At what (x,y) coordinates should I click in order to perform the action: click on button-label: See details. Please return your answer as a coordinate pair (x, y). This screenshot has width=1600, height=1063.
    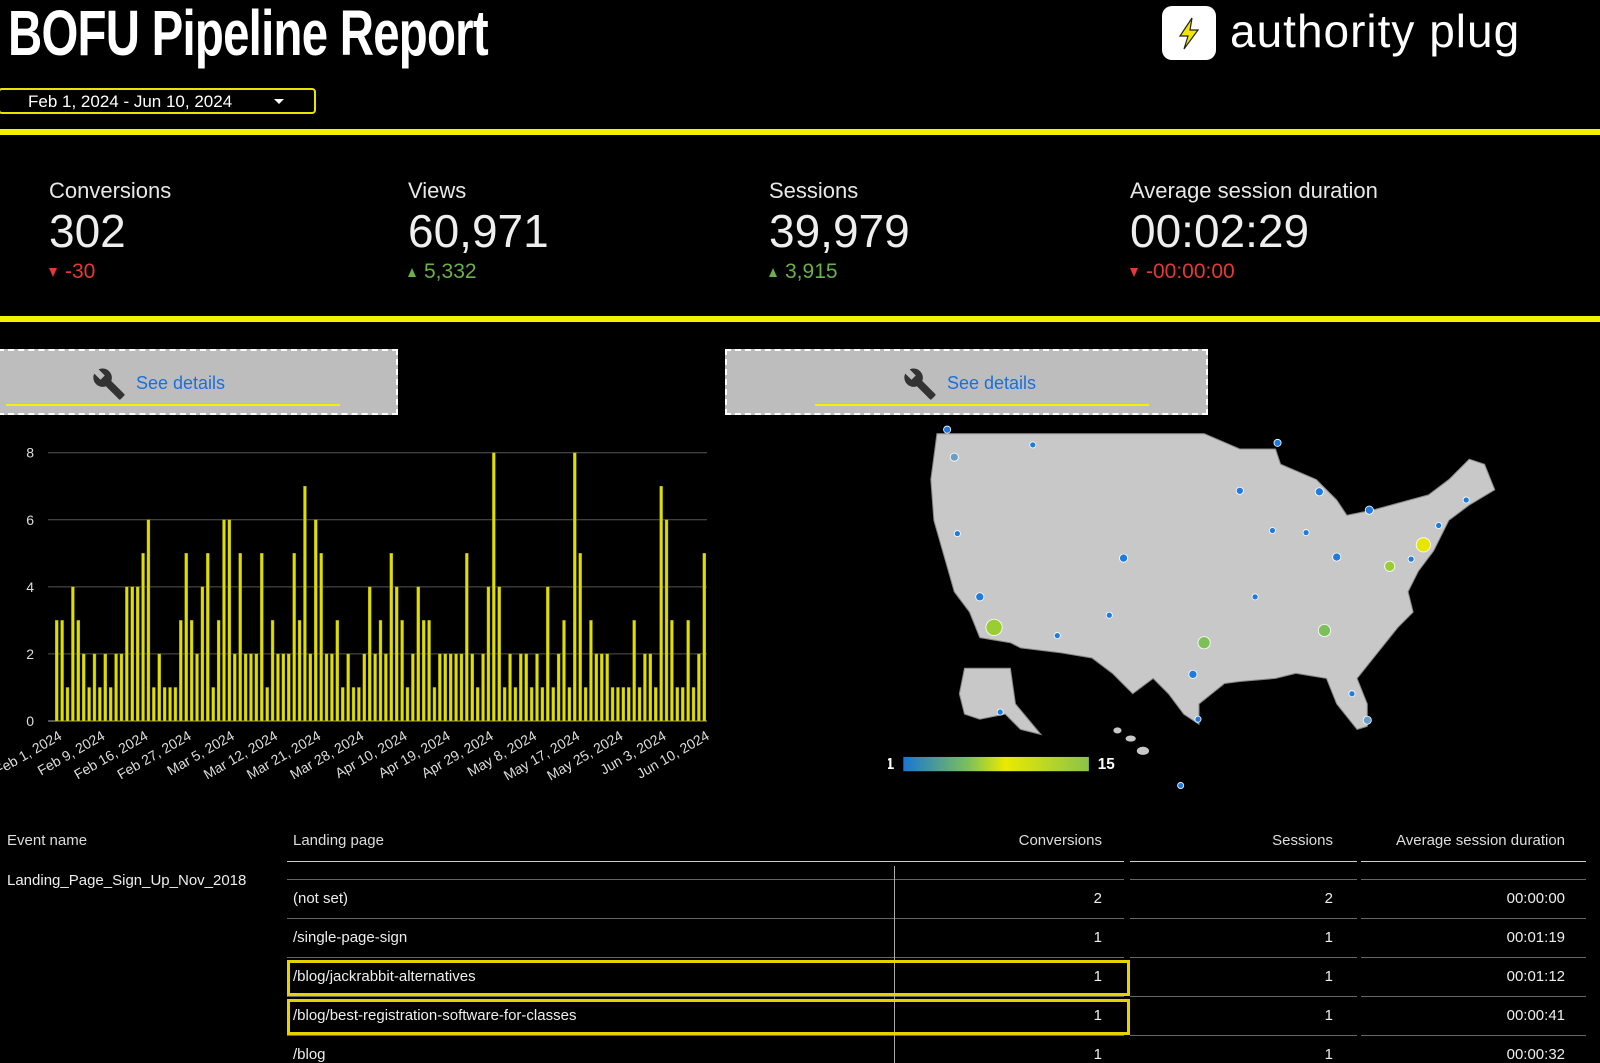
    Looking at the image, I should click on (992, 383).